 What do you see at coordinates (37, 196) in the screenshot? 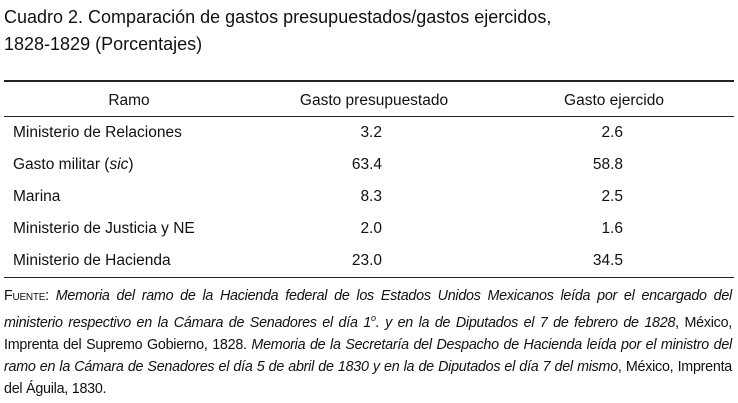
I see `table-cell: Marina` at bounding box center [37, 196].